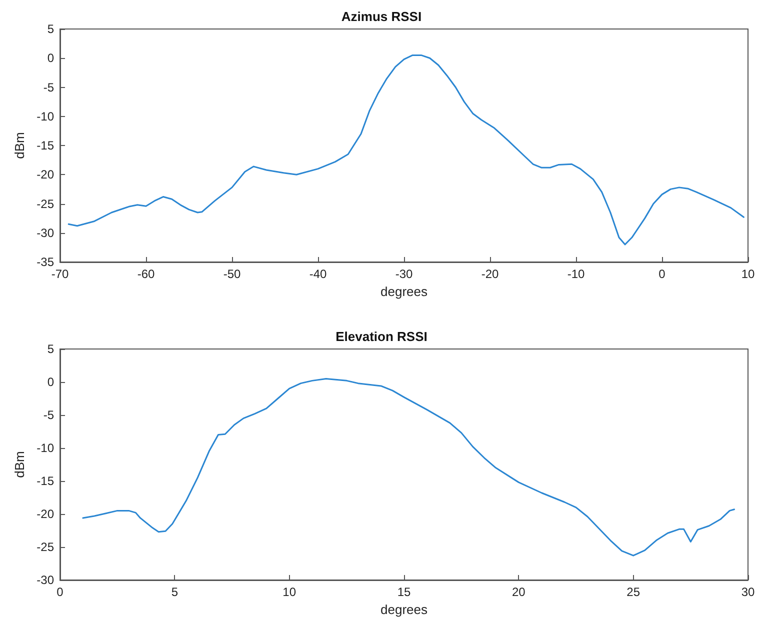  What do you see at coordinates (174, 592) in the screenshot?
I see `x-tick-label: 5` at bounding box center [174, 592].